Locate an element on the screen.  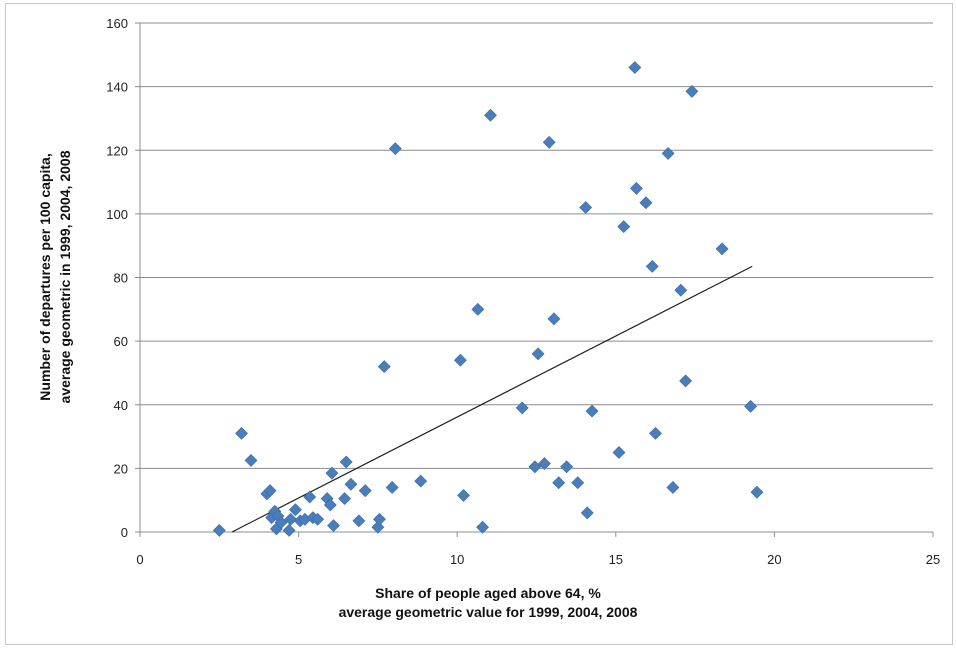
x-axis-title-line-1: Share of people aged above 64, % is located at coordinates (488, 593).